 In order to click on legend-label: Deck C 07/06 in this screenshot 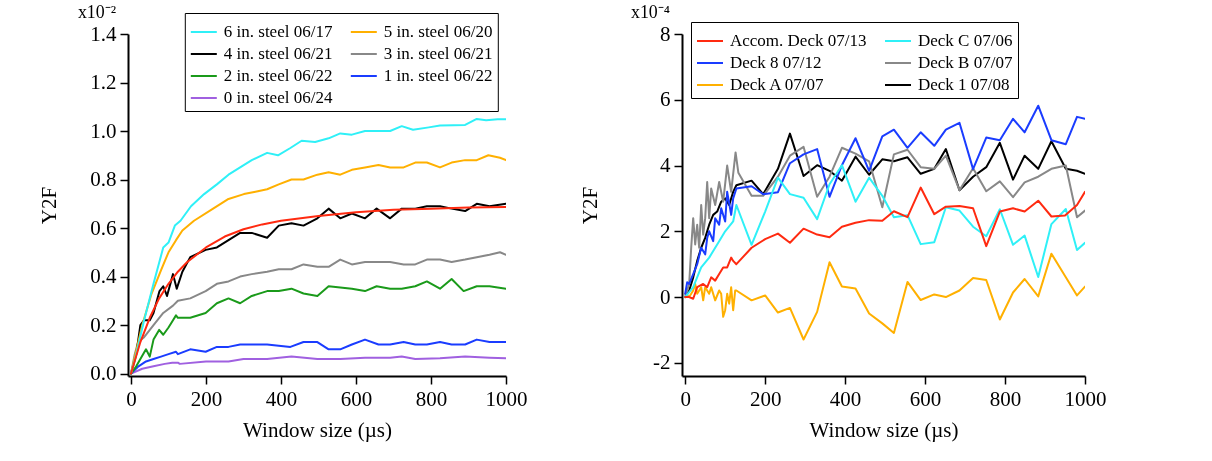, I will do `click(965, 40)`.